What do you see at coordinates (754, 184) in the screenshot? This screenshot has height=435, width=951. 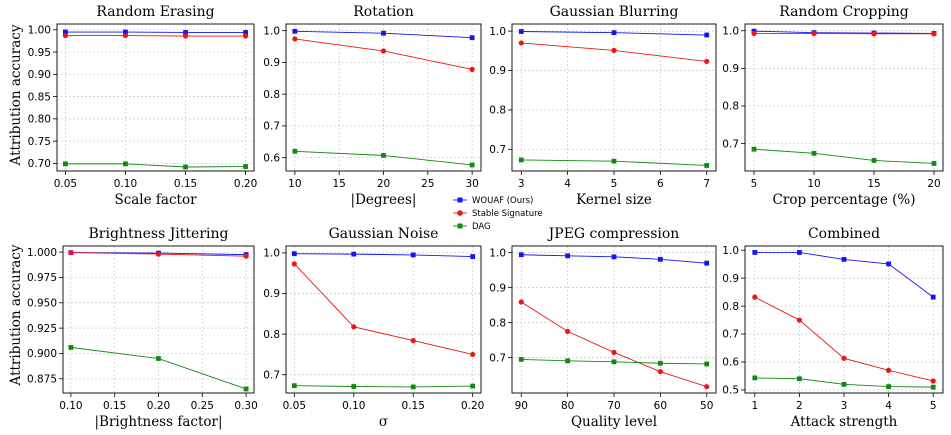 I see `x-tick-label: 5` at bounding box center [754, 184].